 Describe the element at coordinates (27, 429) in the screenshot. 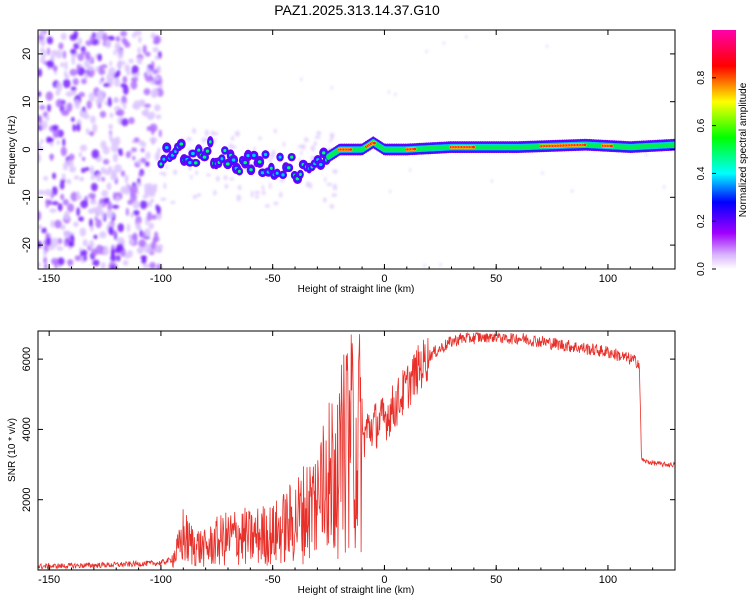

I see `y-tick-label: 4000` at that location.